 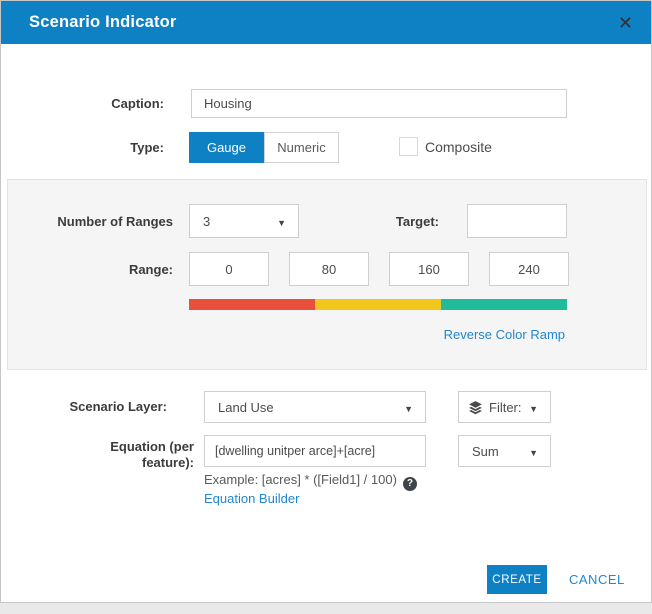 I want to click on cancel-button: CANCEL, so click(x=597, y=579).